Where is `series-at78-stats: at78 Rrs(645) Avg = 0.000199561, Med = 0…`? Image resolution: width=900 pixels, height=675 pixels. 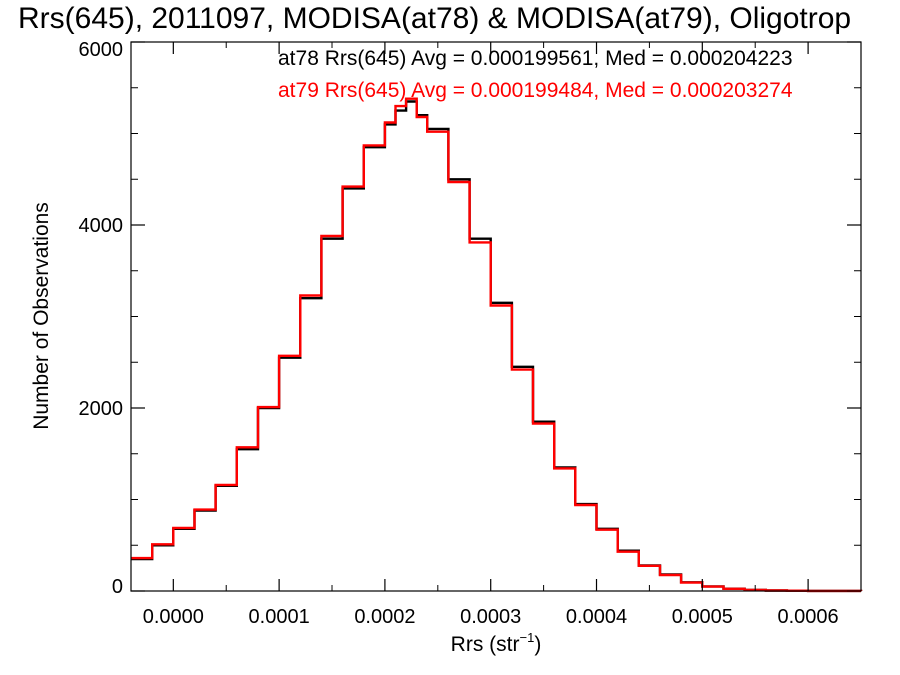
series-at78-stats: at78 Rrs(645) Avg = 0.000199561, Med = 0… is located at coordinates (535, 58).